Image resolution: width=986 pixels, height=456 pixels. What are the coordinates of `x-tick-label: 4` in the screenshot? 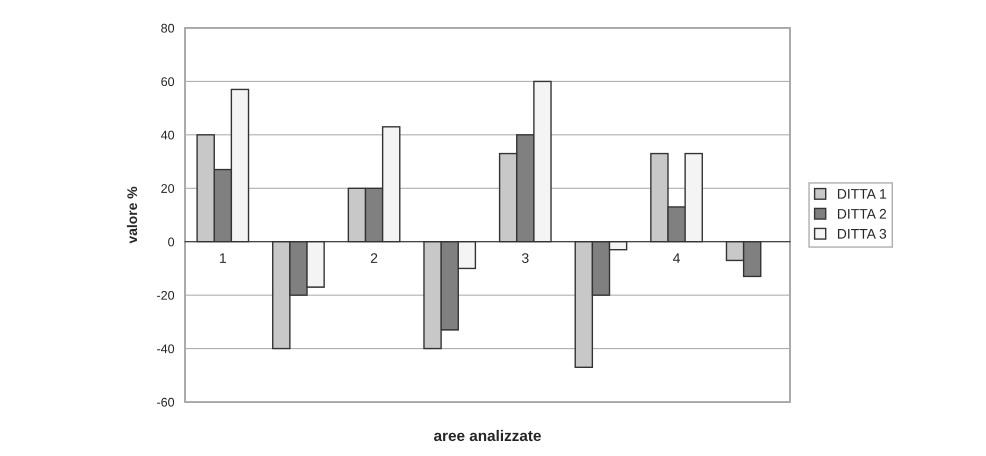 It's located at (676, 258).